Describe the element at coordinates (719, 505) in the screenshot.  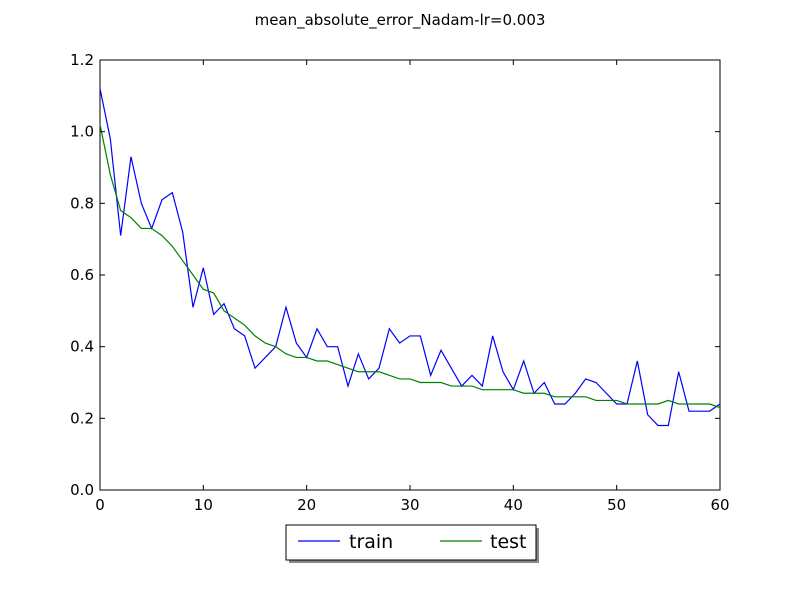
I see `x-tick-label: 60` at that location.